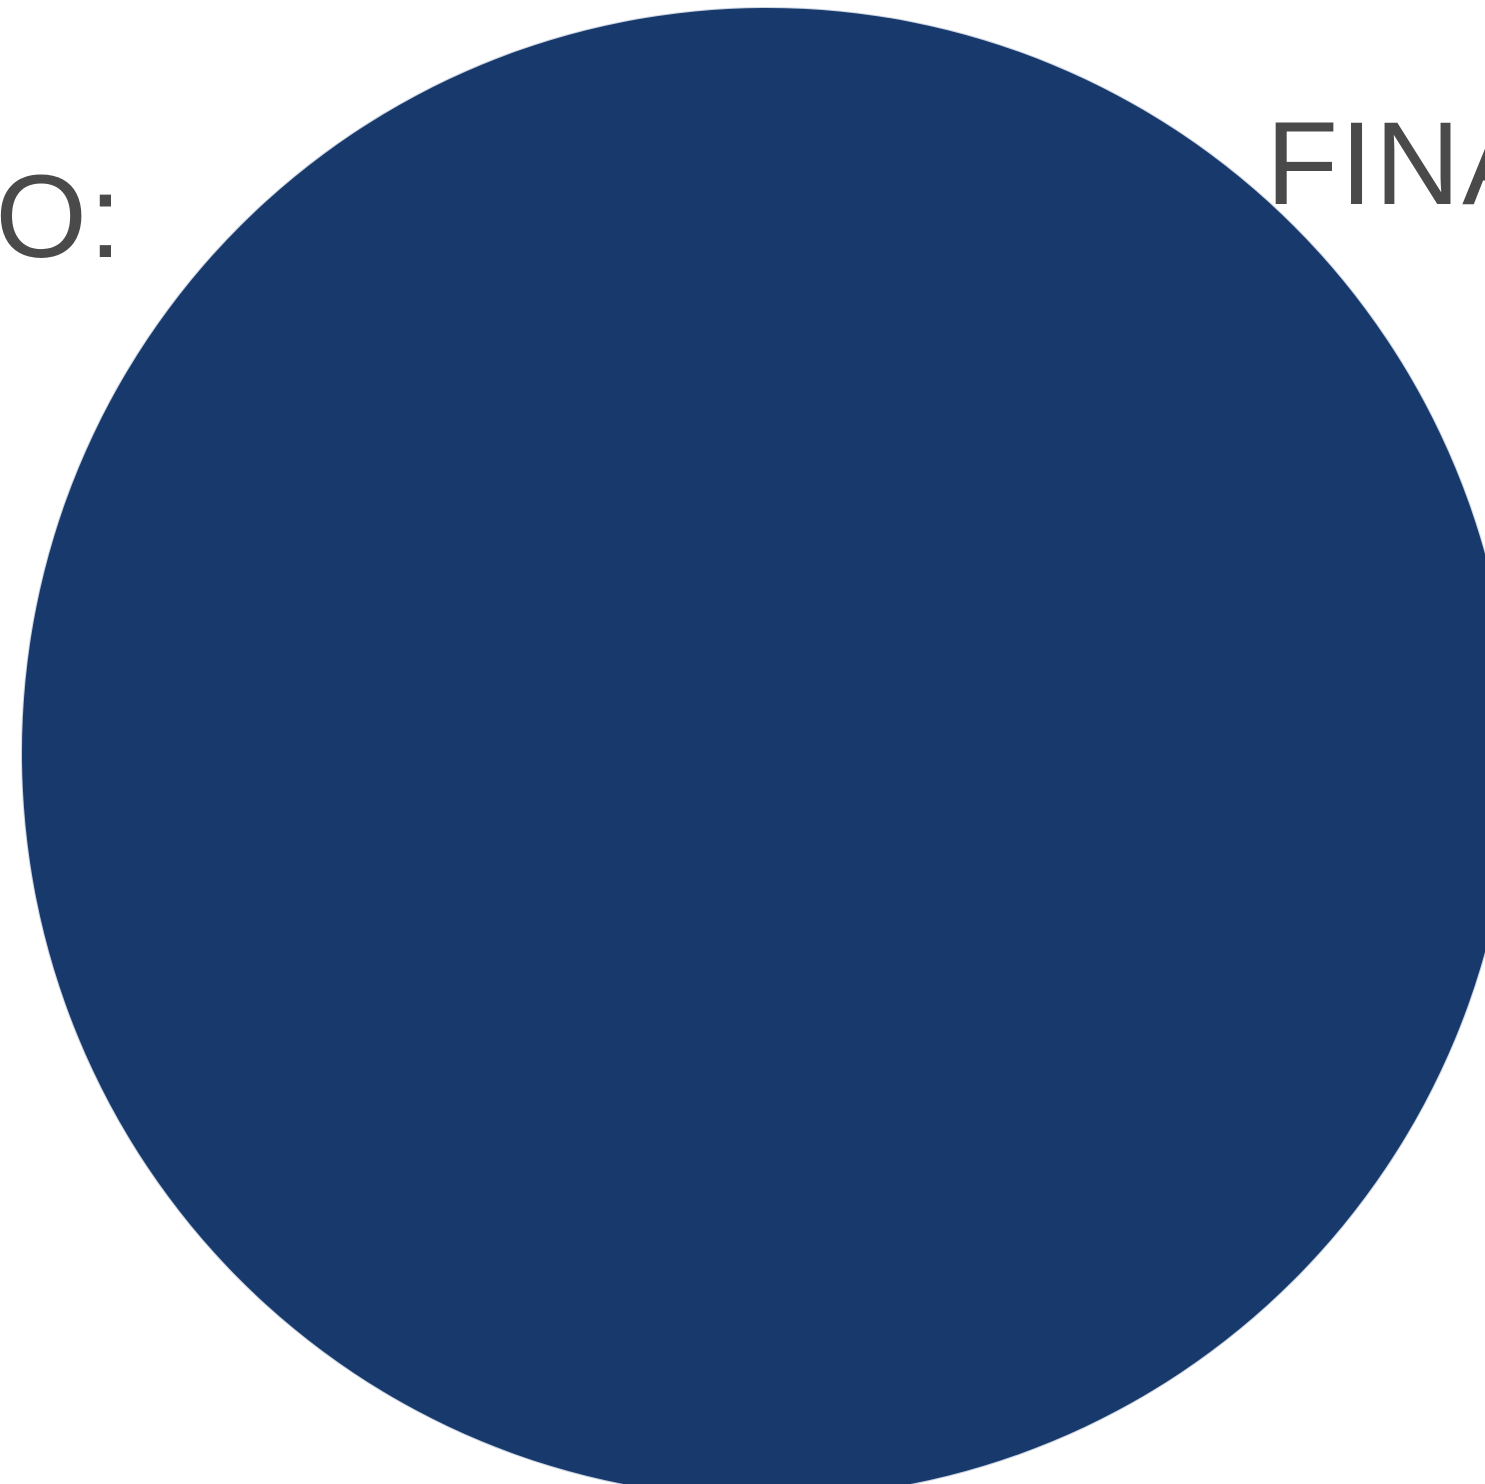  Describe the element at coordinates (62, 217) in the screenshot. I see `left-label-text: DO:` at that location.